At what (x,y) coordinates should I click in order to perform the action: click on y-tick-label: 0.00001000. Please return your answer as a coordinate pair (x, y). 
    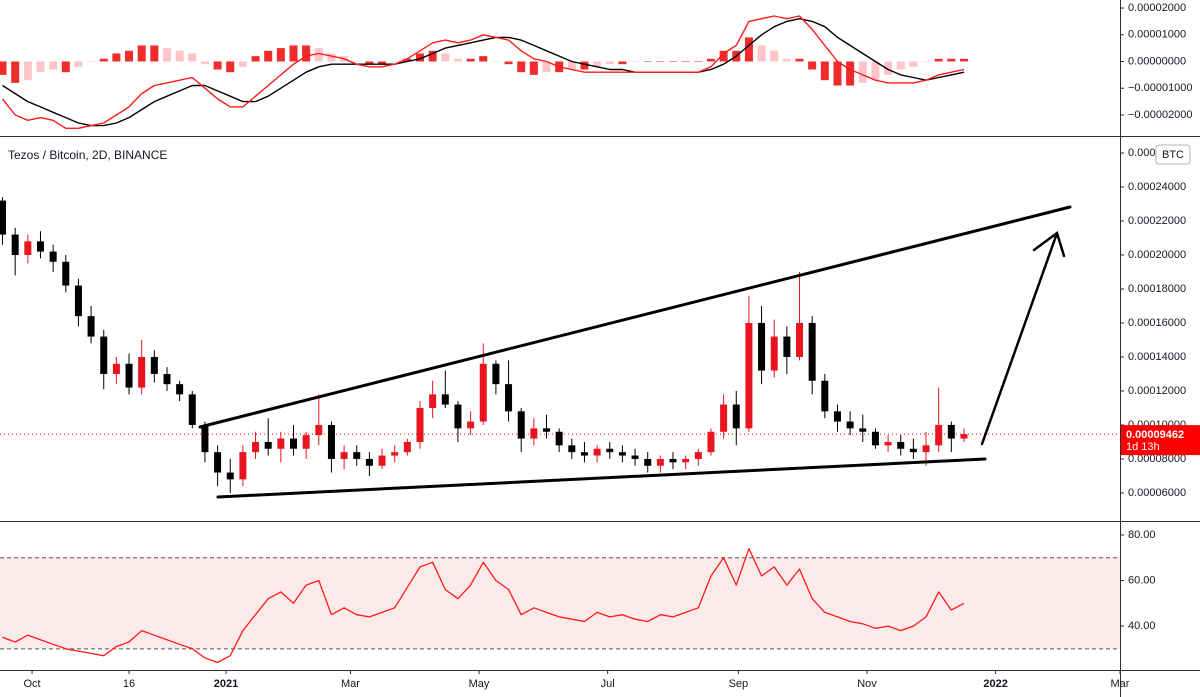
    Looking at the image, I should click on (1157, 35).